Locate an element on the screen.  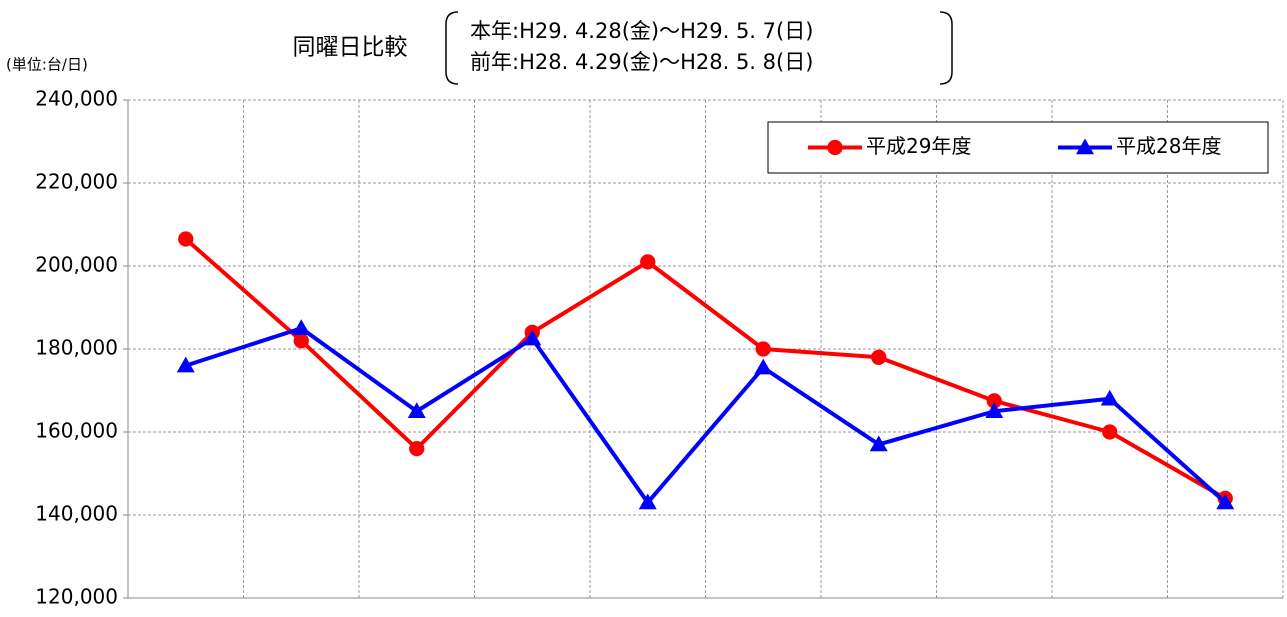
bracket-left is located at coordinates (452, 48).